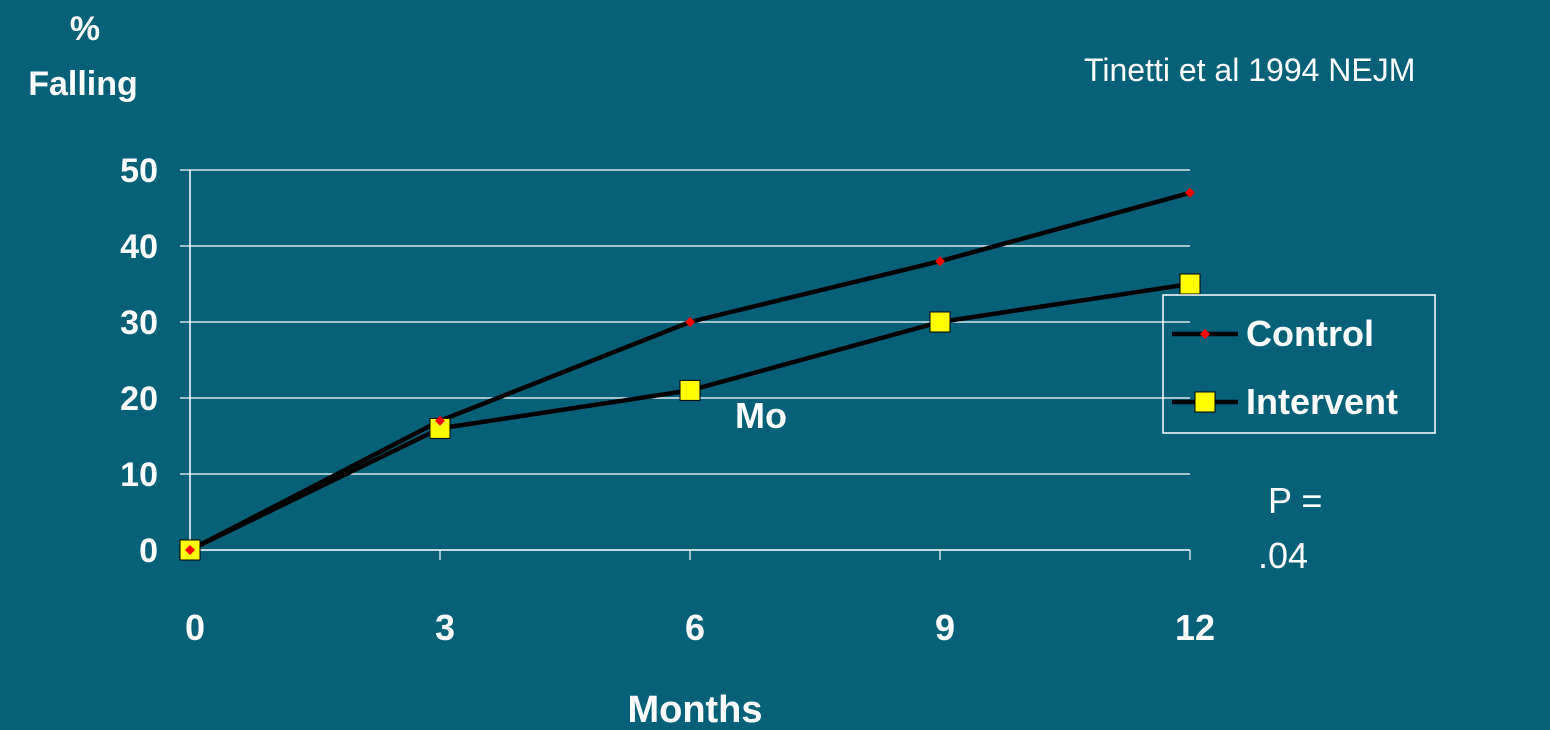 The width and height of the screenshot is (1550, 730). Describe the element at coordinates (83, 84) in the screenshot. I see `y-axis-label-falling: Falling` at that location.